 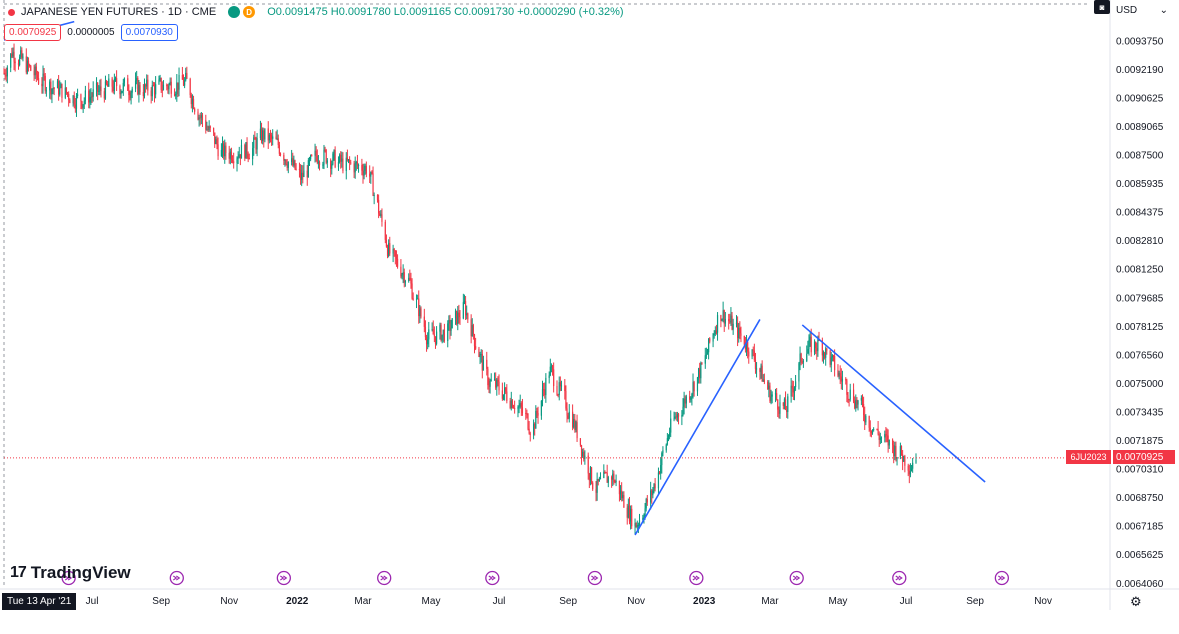 What do you see at coordinates (1136, 601) in the screenshot?
I see `gear-icon: ⚙` at bounding box center [1136, 601].